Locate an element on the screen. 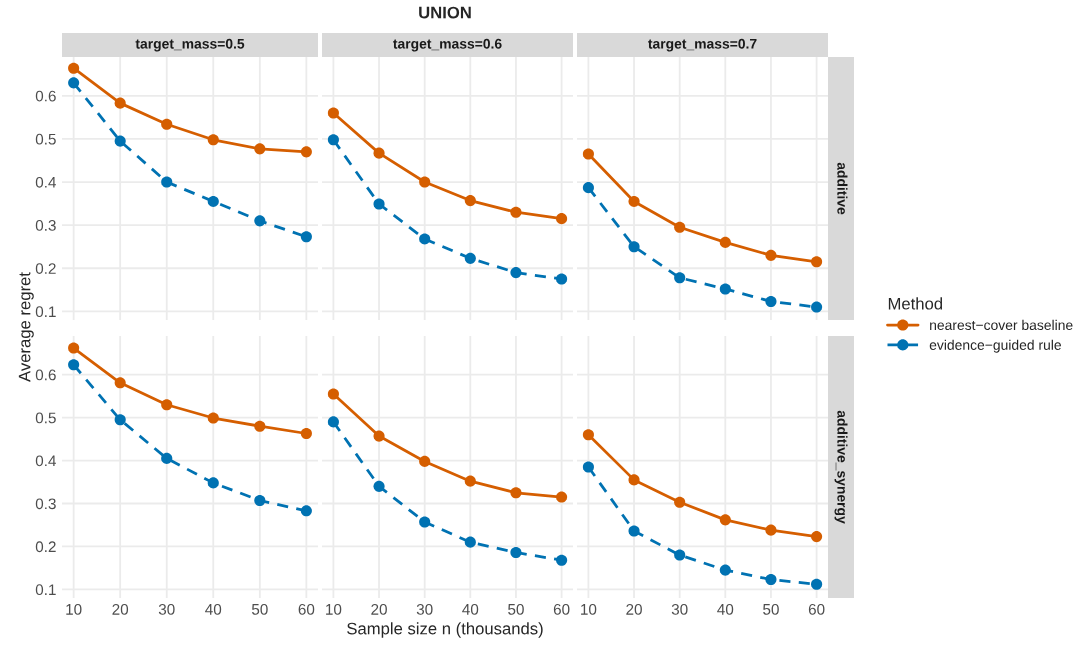 The height and width of the screenshot is (645, 1081). legend-label: evidence−guided rule is located at coordinates (995, 346).